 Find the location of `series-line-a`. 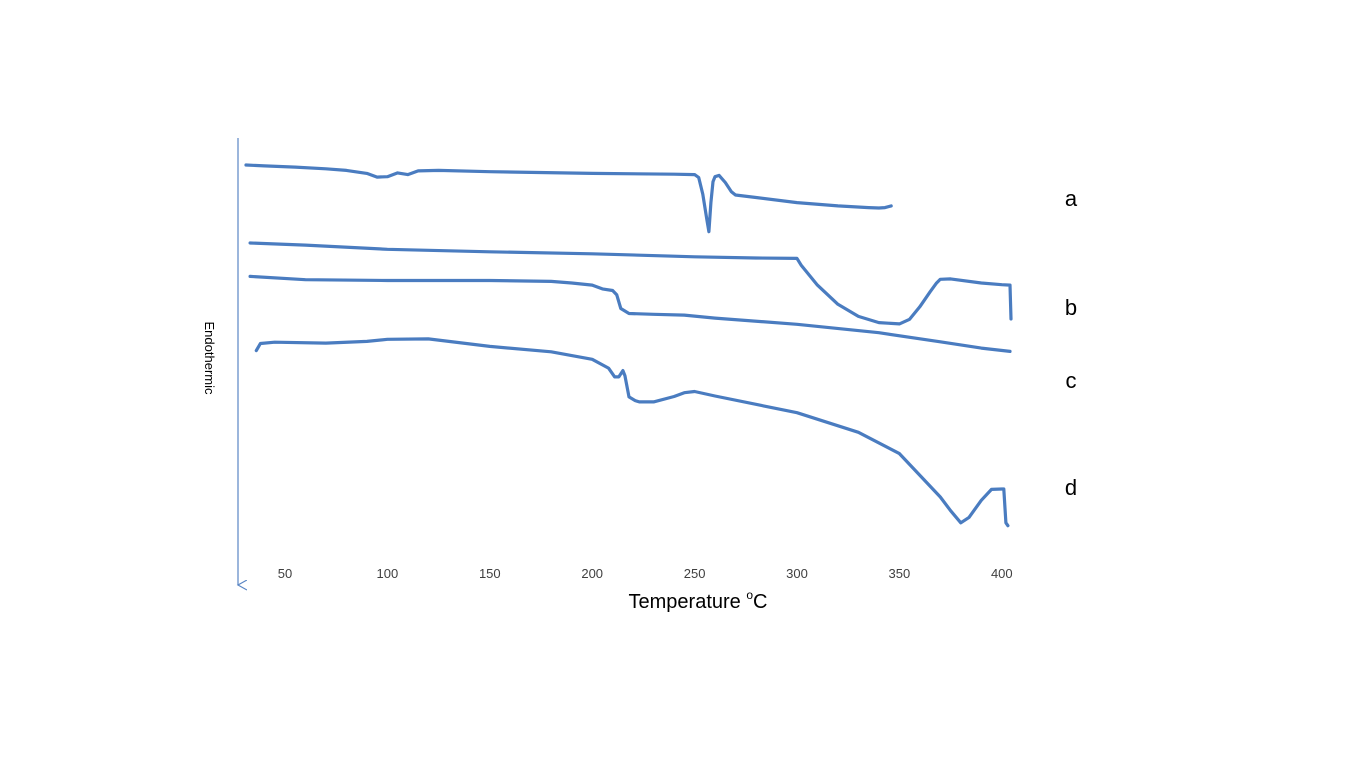

series-line-a is located at coordinates (568, 198).